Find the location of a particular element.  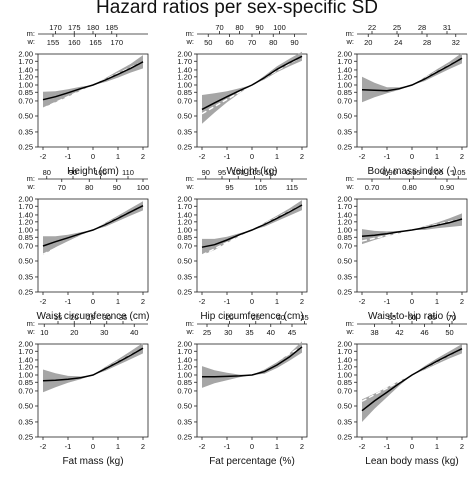

m-tick-label: 100 is located at coordinates (279, 27).